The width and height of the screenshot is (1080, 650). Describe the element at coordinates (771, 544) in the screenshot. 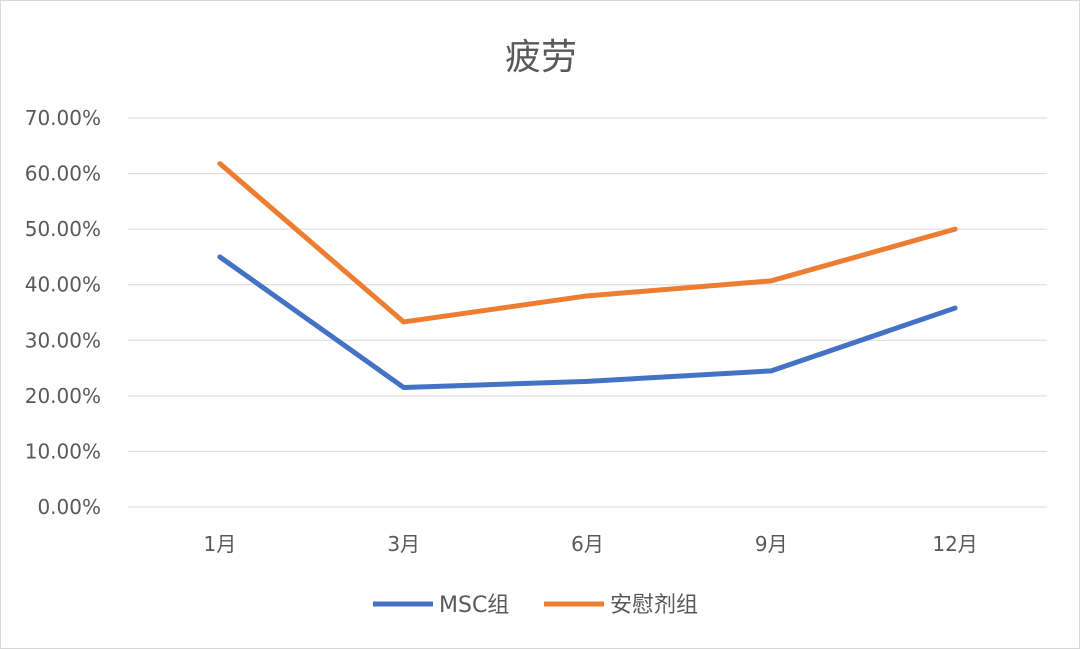

I see `x-tick-label: 9月` at that location.